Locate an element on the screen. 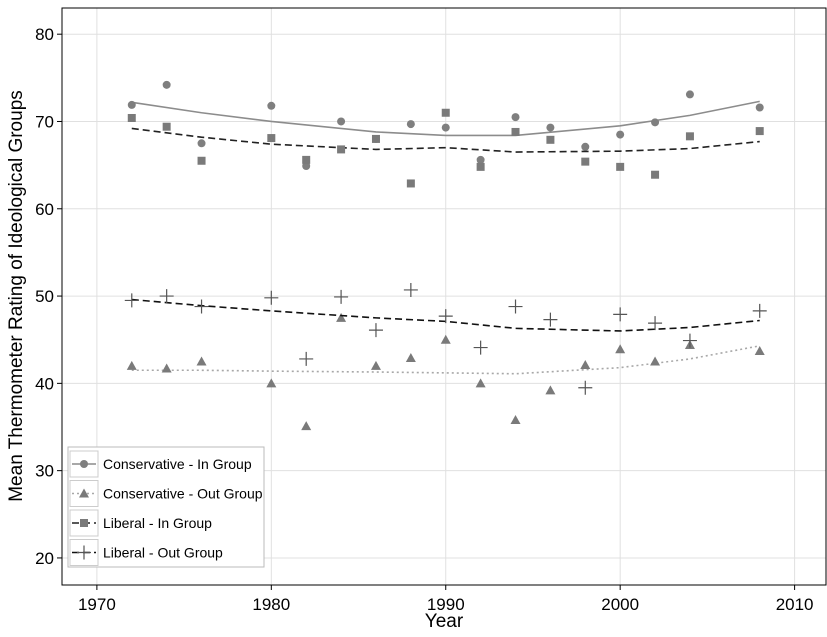 This screenshot has width=827, height=637. legend-label: Liberal - In Group is located at coordinates (157, 523).